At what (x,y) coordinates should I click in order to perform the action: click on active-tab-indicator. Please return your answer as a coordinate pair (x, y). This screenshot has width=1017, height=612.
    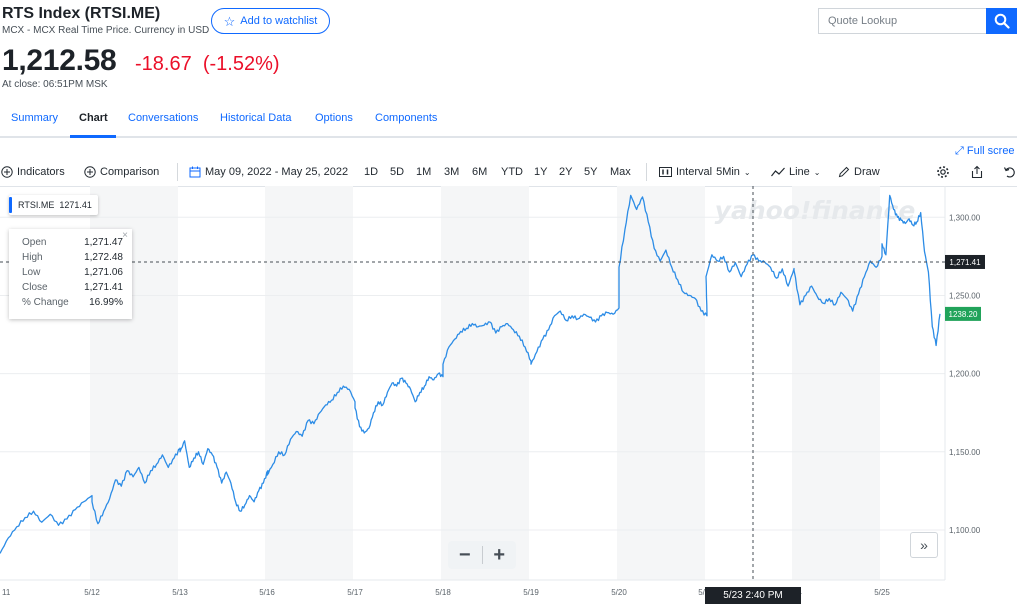
    Looking at the image, I should click on (93, 136).